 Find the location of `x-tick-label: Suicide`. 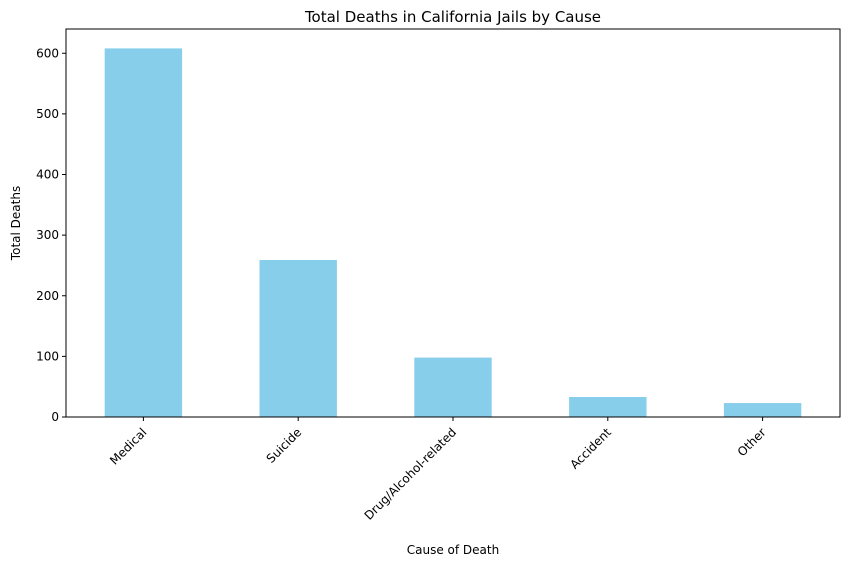

x-tick-label: Suicide is located at coordinates (284, 445).